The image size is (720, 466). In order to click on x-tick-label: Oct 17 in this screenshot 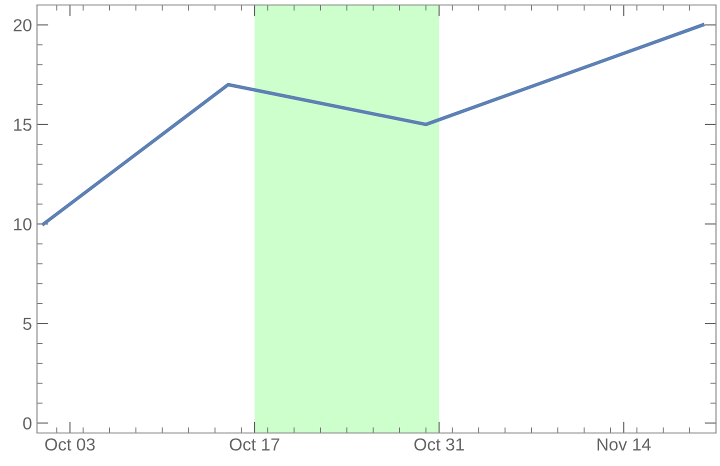, I will do `click(255, 444)`.